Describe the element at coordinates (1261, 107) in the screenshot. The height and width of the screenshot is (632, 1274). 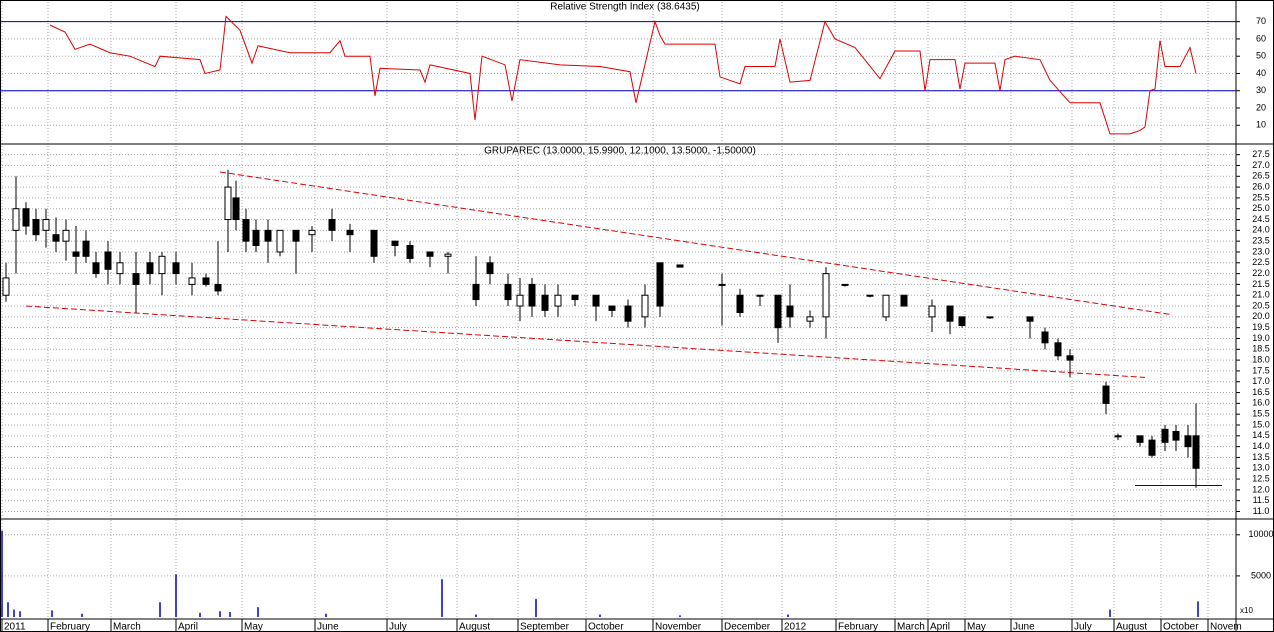
I see `y-tick-label: 20` at that location.